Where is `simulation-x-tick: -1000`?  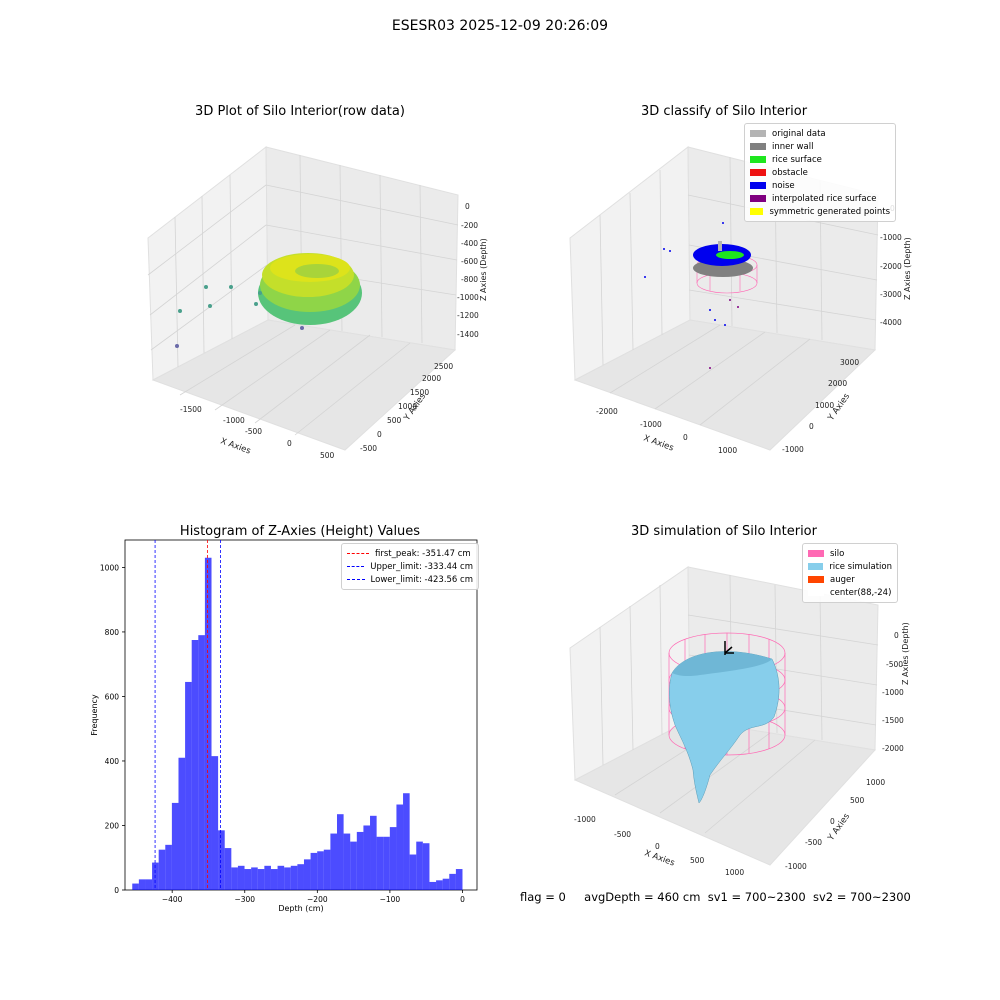
simulation-x-tick: -1000 is located at coordinates (585, 819).